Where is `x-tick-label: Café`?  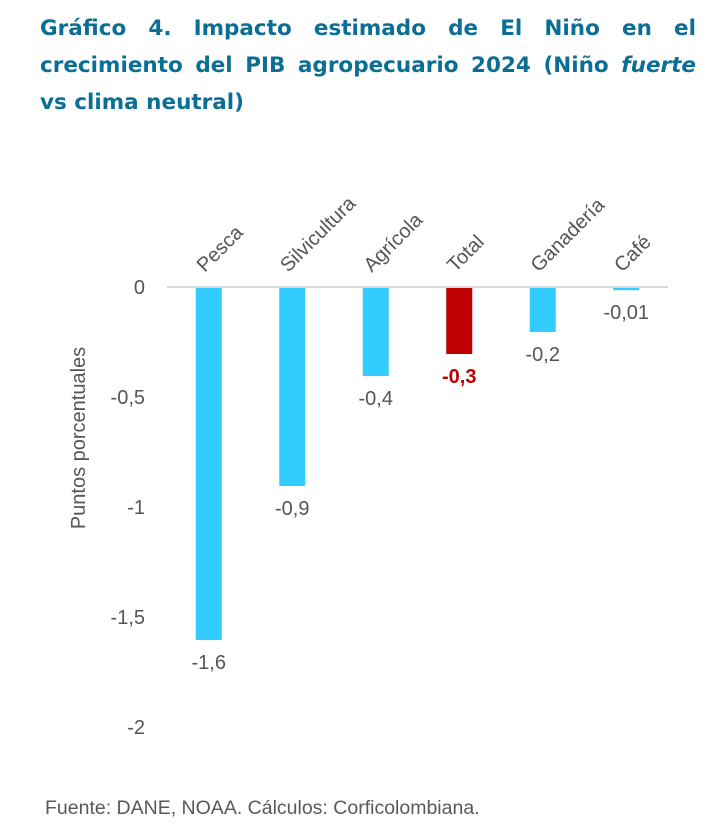 x-tick-label: Café is located at coordinates (632, 253).